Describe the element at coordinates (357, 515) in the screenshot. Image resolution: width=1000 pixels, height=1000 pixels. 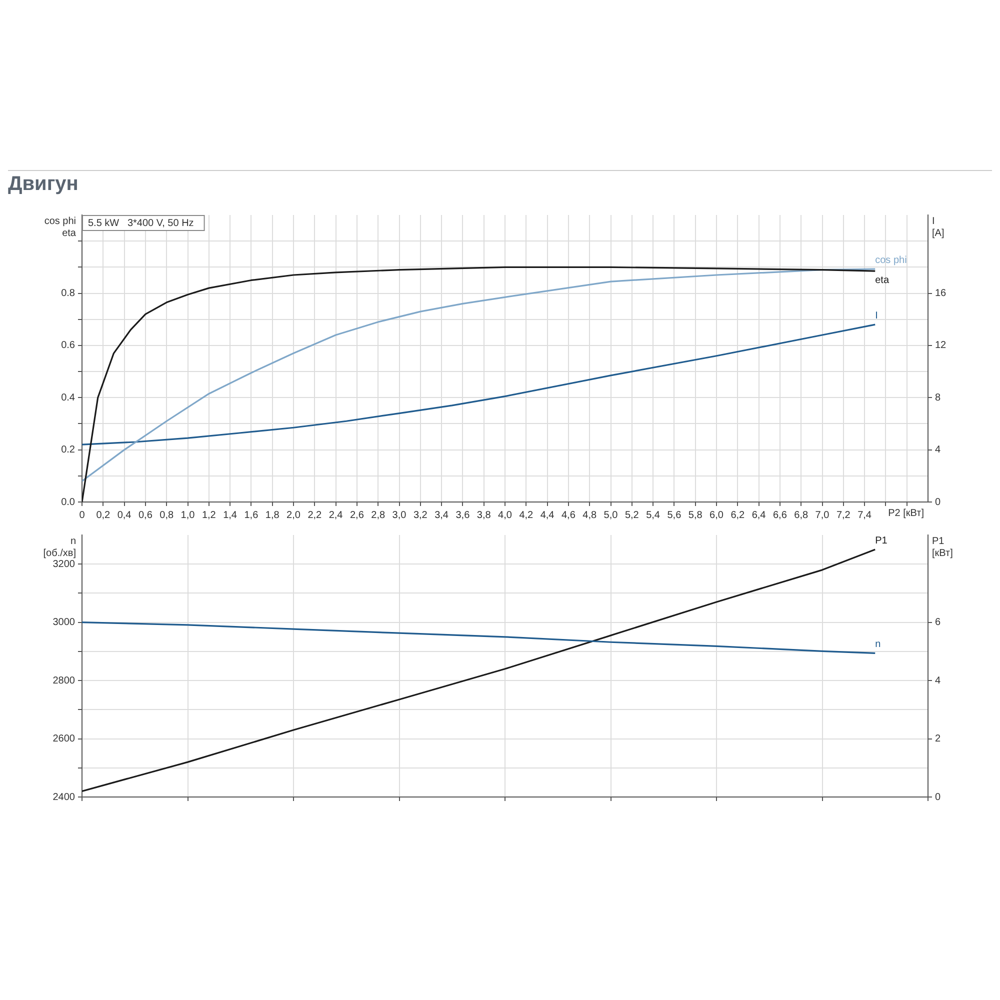
I see `x-tick-label: 2,6` at that location.